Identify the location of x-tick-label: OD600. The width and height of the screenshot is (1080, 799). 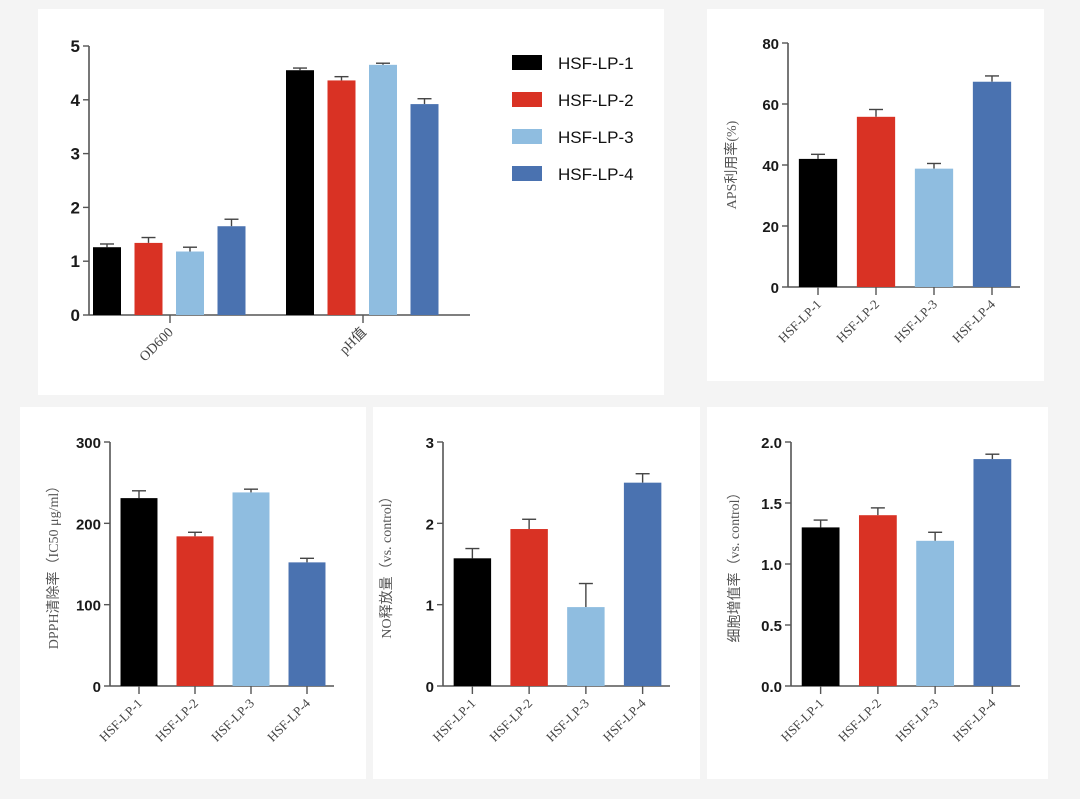
(157, 345).